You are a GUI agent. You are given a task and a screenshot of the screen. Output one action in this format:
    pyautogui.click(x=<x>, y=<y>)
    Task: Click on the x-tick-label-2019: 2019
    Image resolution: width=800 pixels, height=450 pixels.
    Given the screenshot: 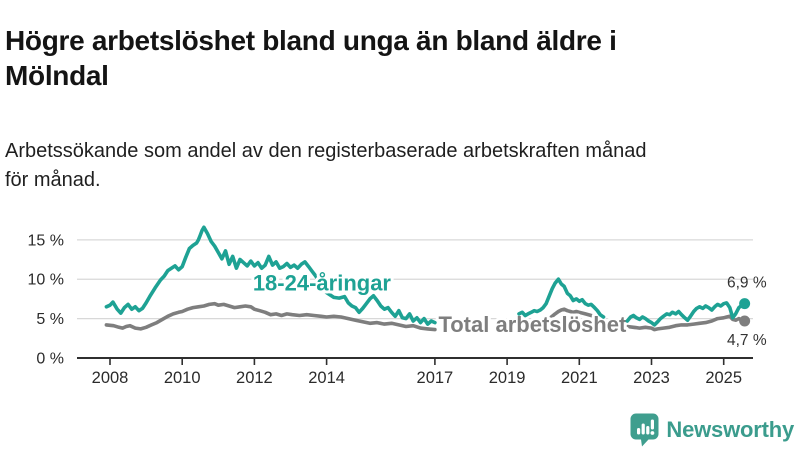 What is the action you would take?
    pyautogui.click(x=507, y=378)
    